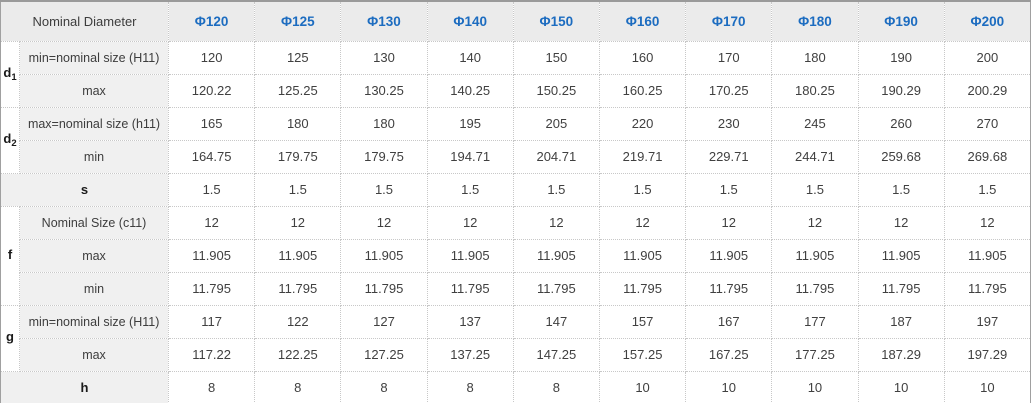 The width and height of the screenshot is (1031, 403). I want to click on value-cell: 120, so click(212, 57).